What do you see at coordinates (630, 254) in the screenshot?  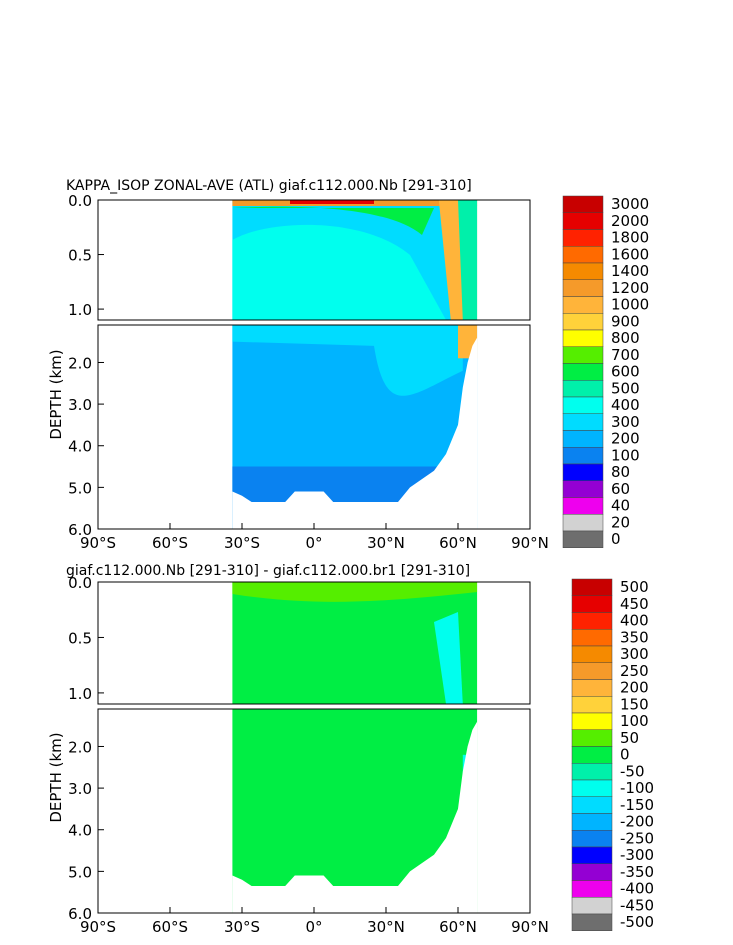 I see `colorbar-label: 1600` at bounding box center [630, 254].